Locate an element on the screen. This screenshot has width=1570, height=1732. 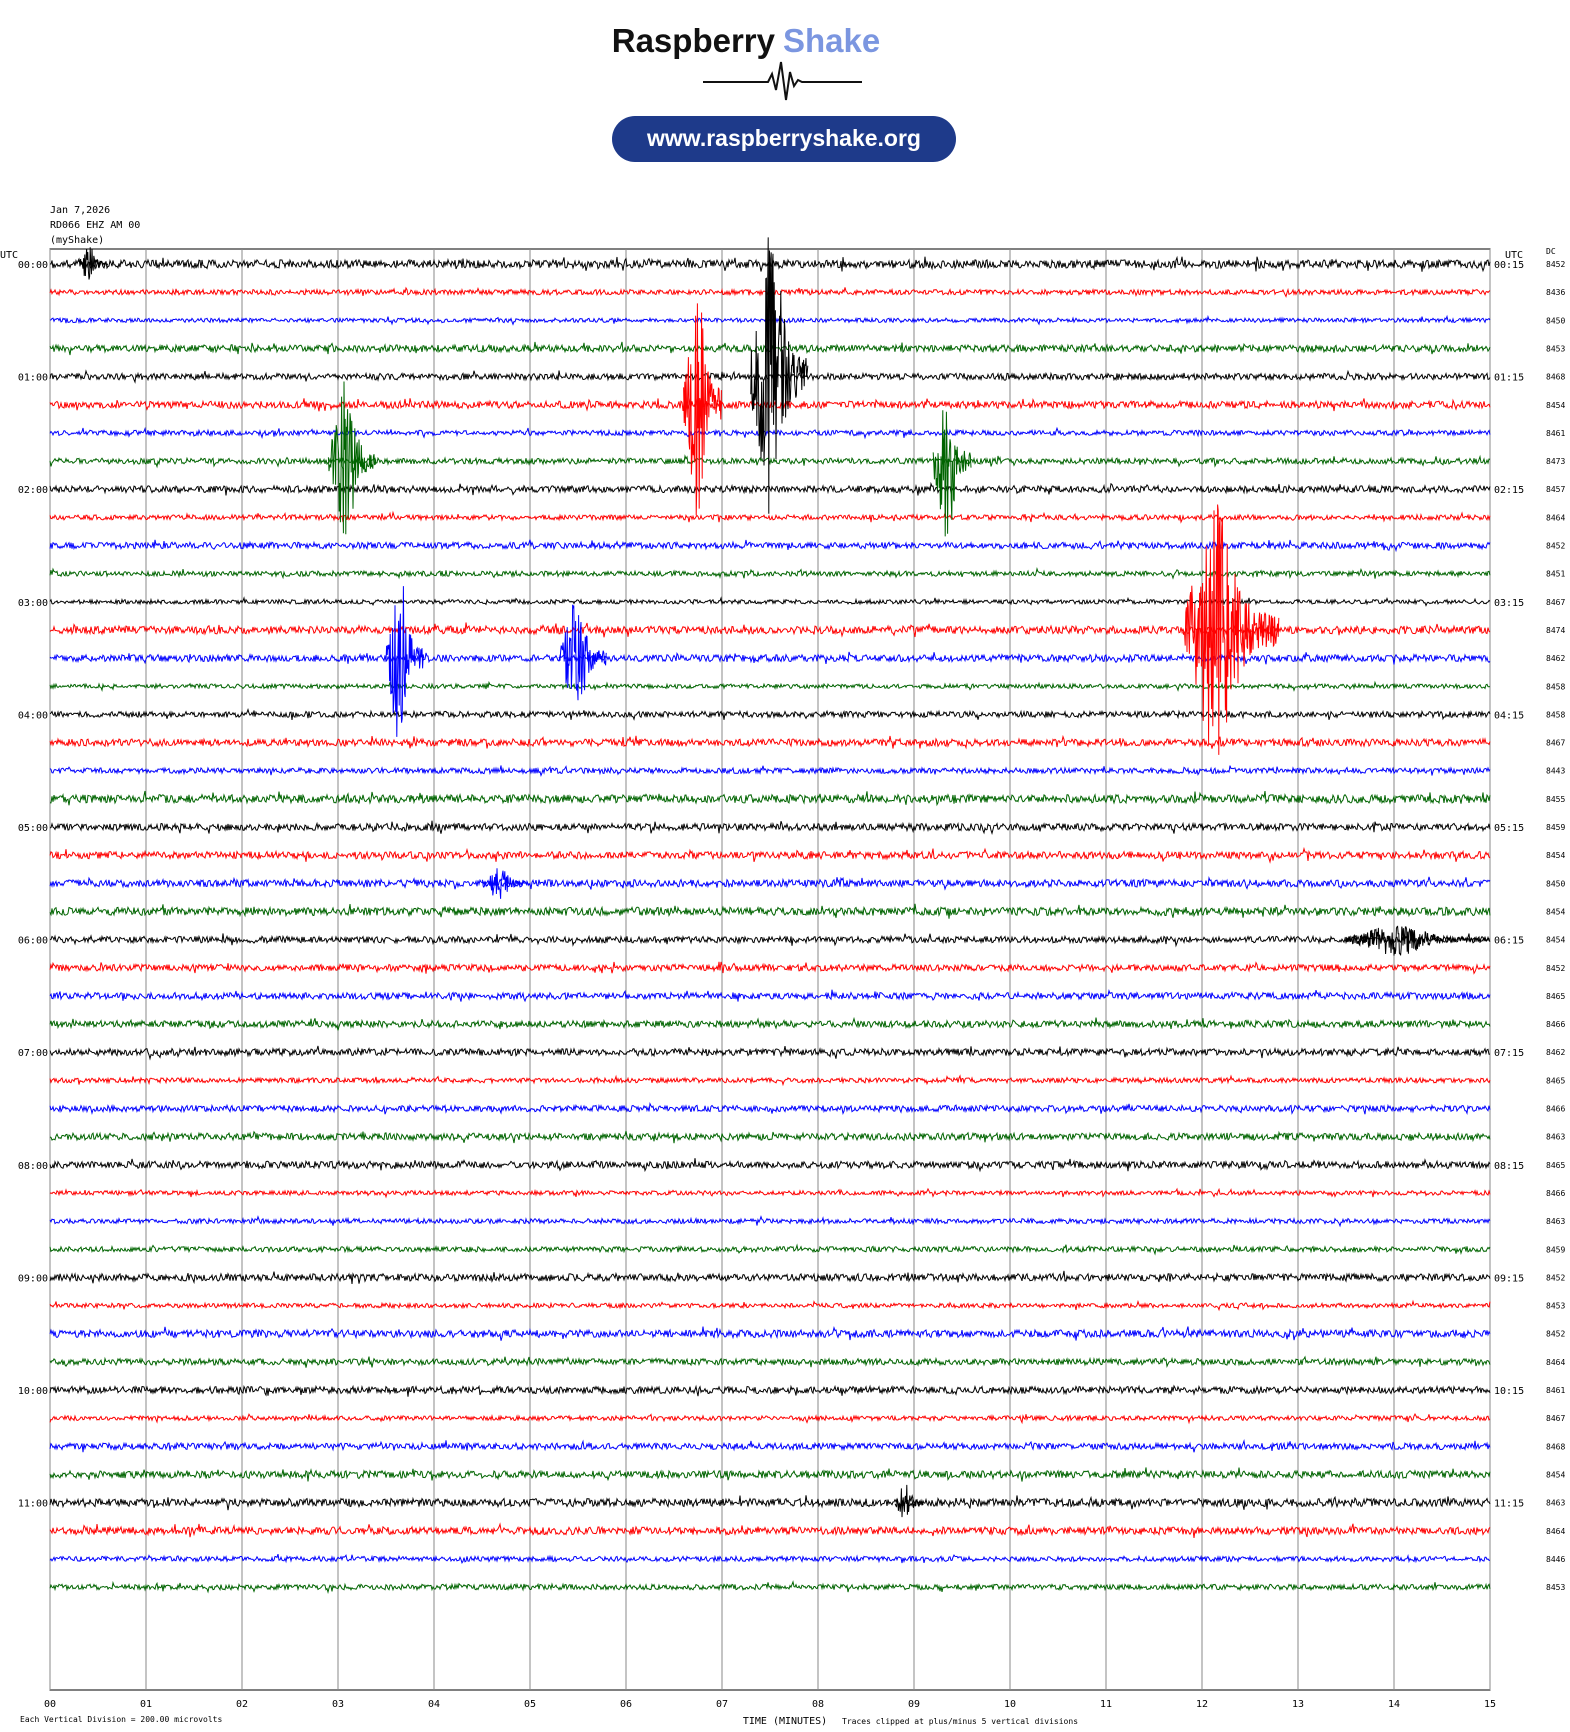
x-tick-label: 13 is located at coordinates (1298, 1704).